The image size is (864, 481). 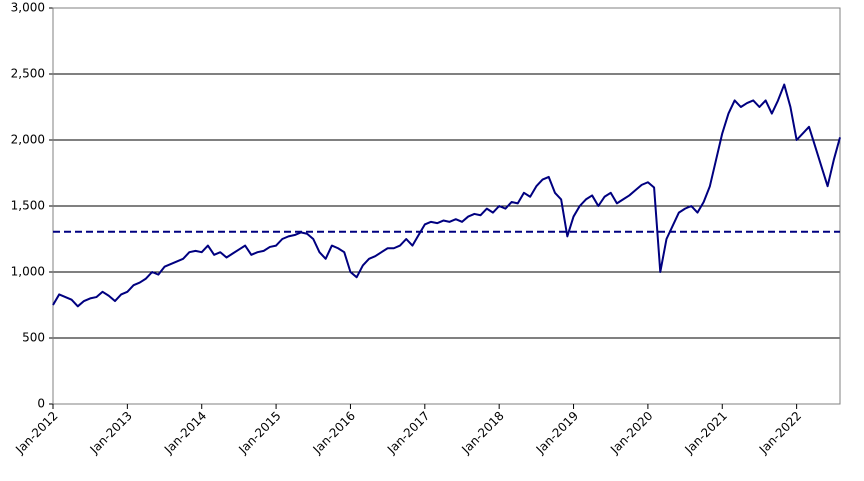 I want to click on x-tick-label: Jan-2017, so click(x=408, y=433).